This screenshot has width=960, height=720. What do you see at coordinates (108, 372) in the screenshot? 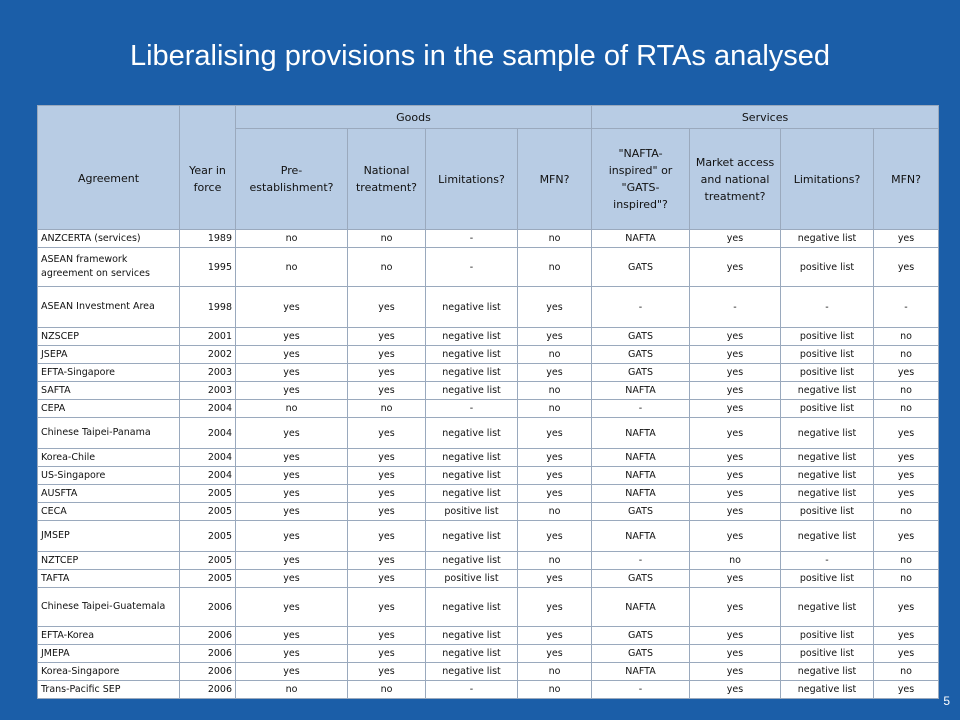
I see `cell-agreement: EFTA-Singapore` at bounding box center [108, 372].